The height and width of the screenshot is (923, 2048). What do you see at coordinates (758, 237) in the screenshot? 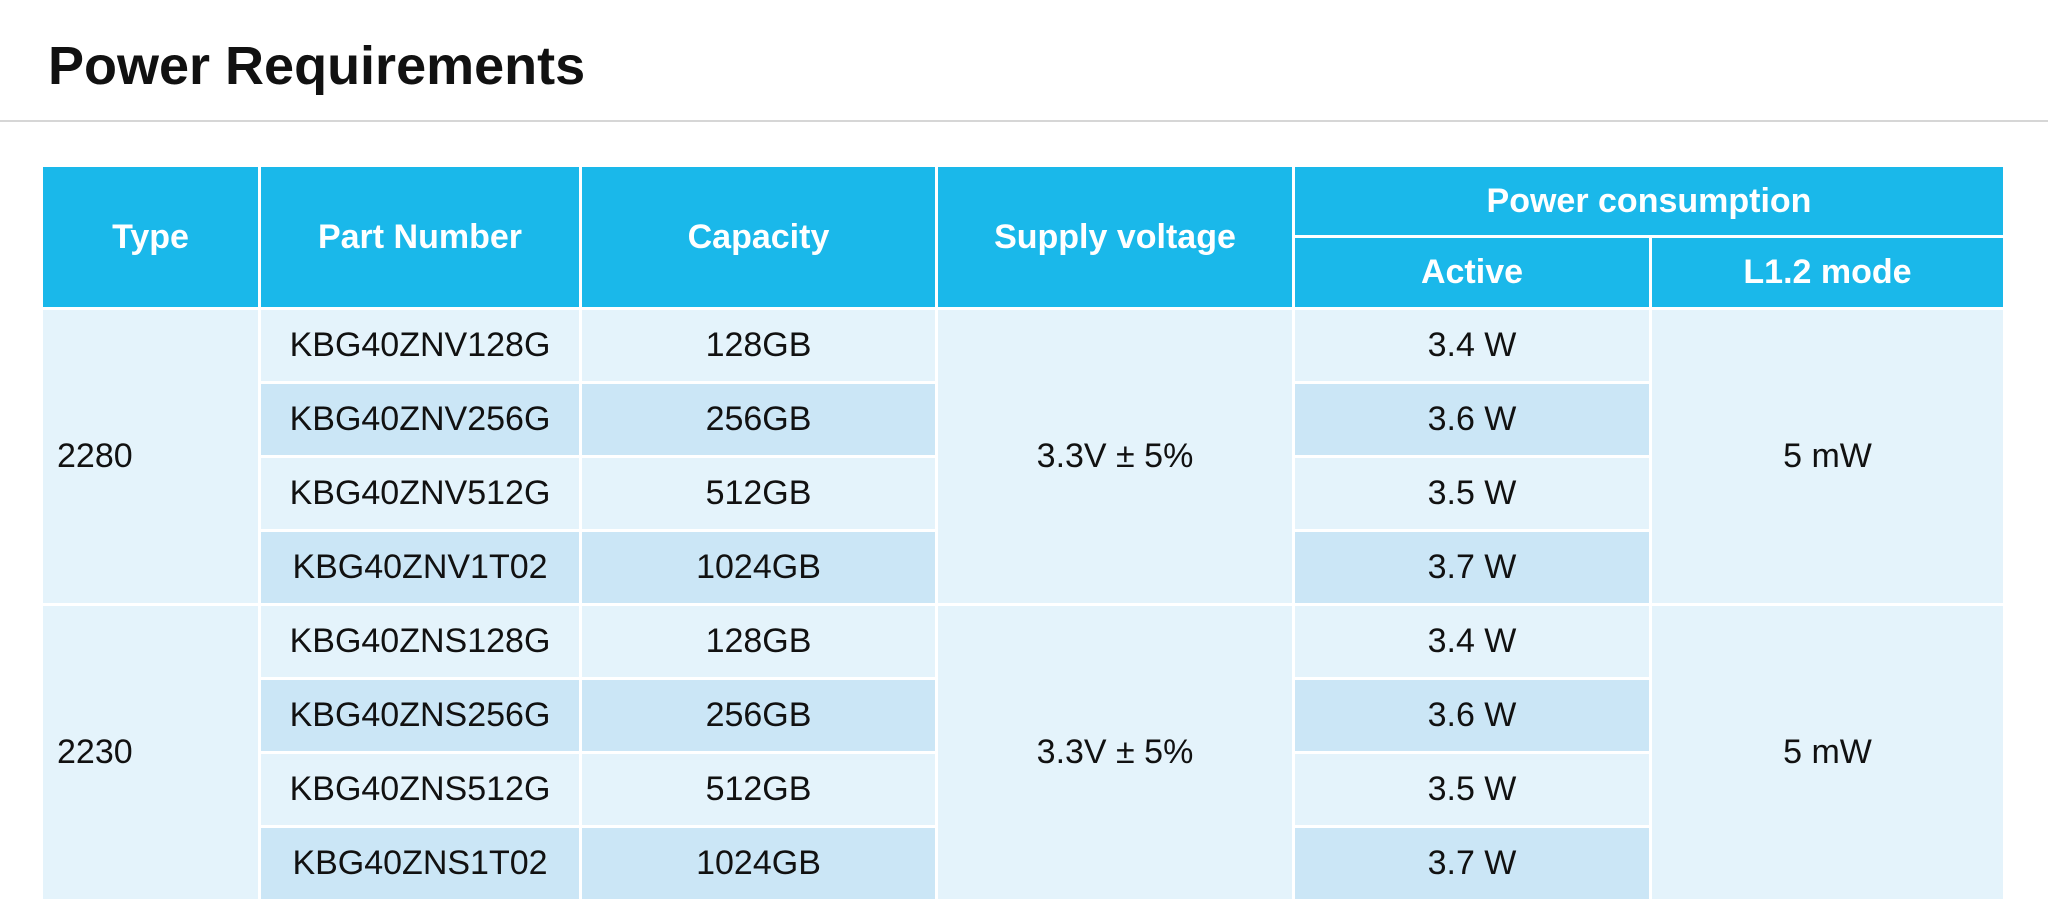
I see `header-capacity: Capacity` at bounding box center [758, 237].